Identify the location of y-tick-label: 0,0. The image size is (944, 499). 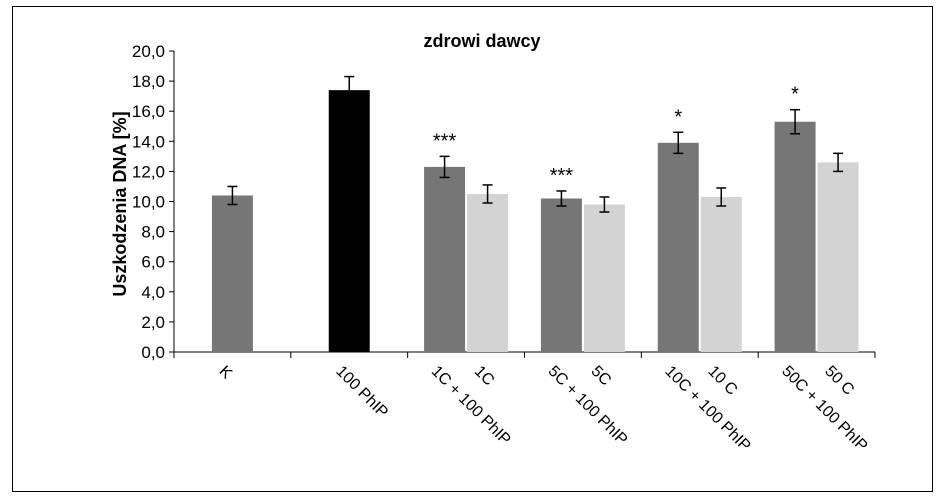
(153, 352).